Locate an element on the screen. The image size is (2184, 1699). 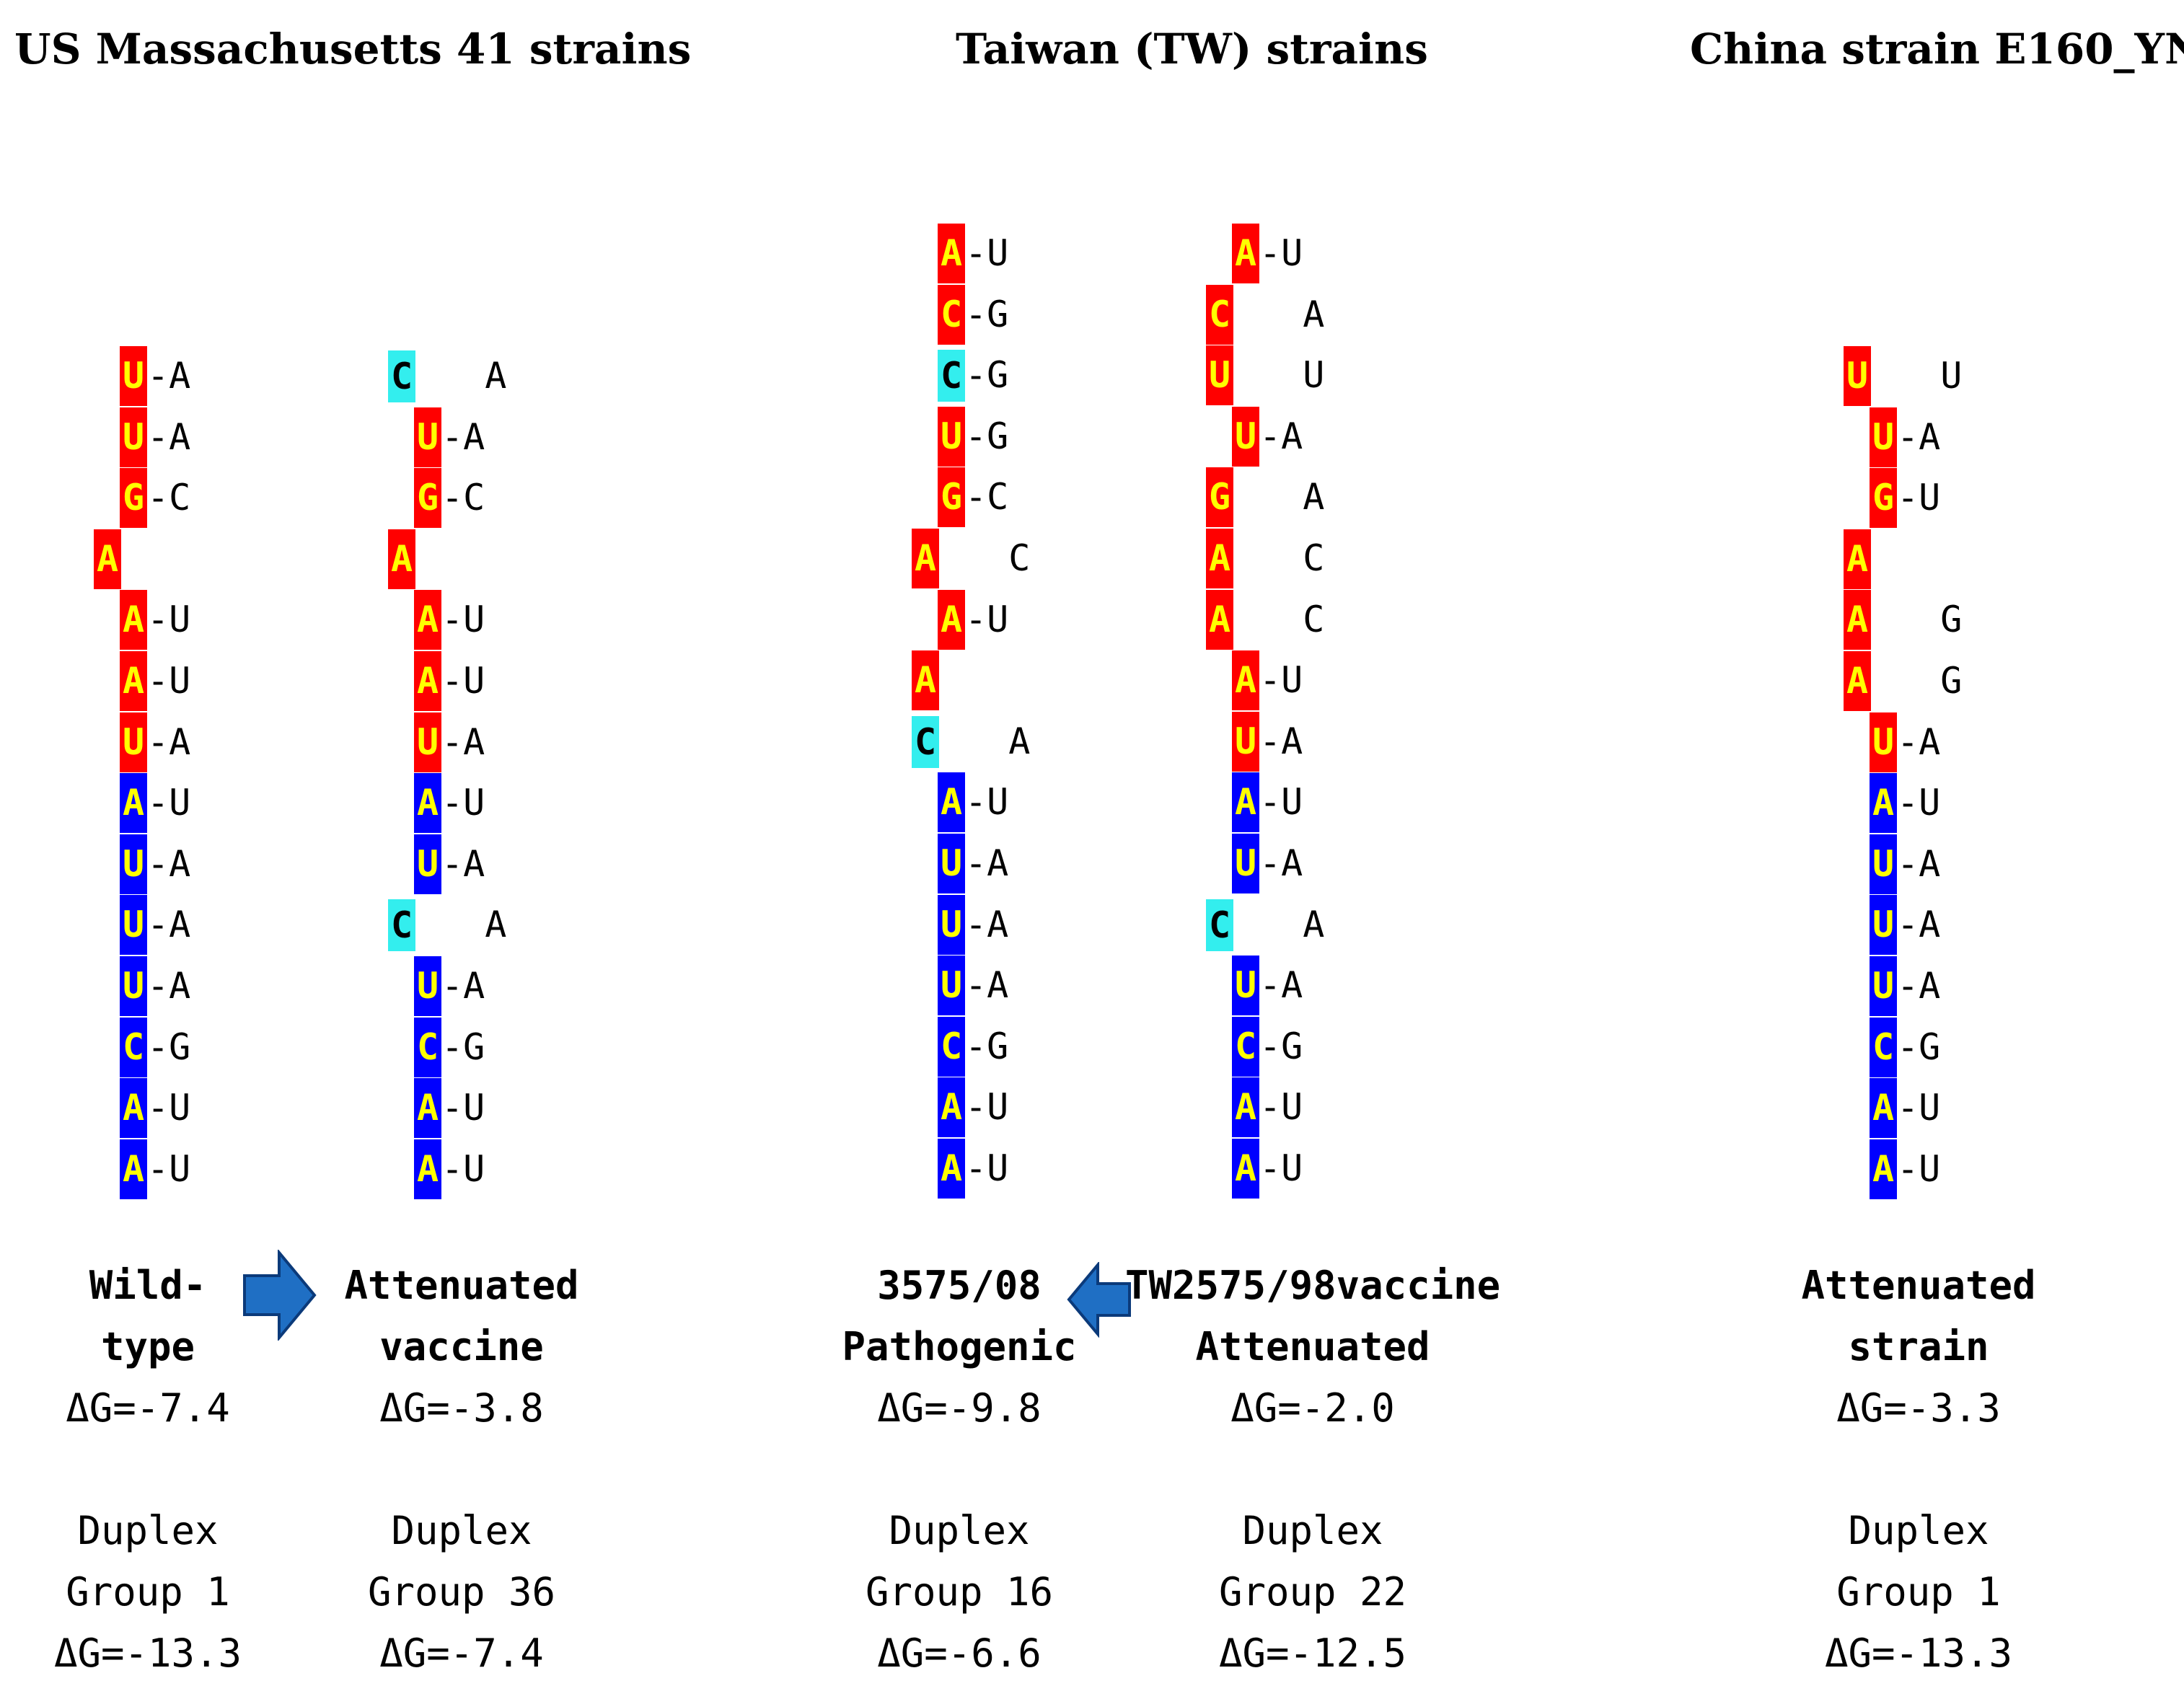
strain-label-line: TW2575/98vaccine is located at coordinates (1313, 1285).